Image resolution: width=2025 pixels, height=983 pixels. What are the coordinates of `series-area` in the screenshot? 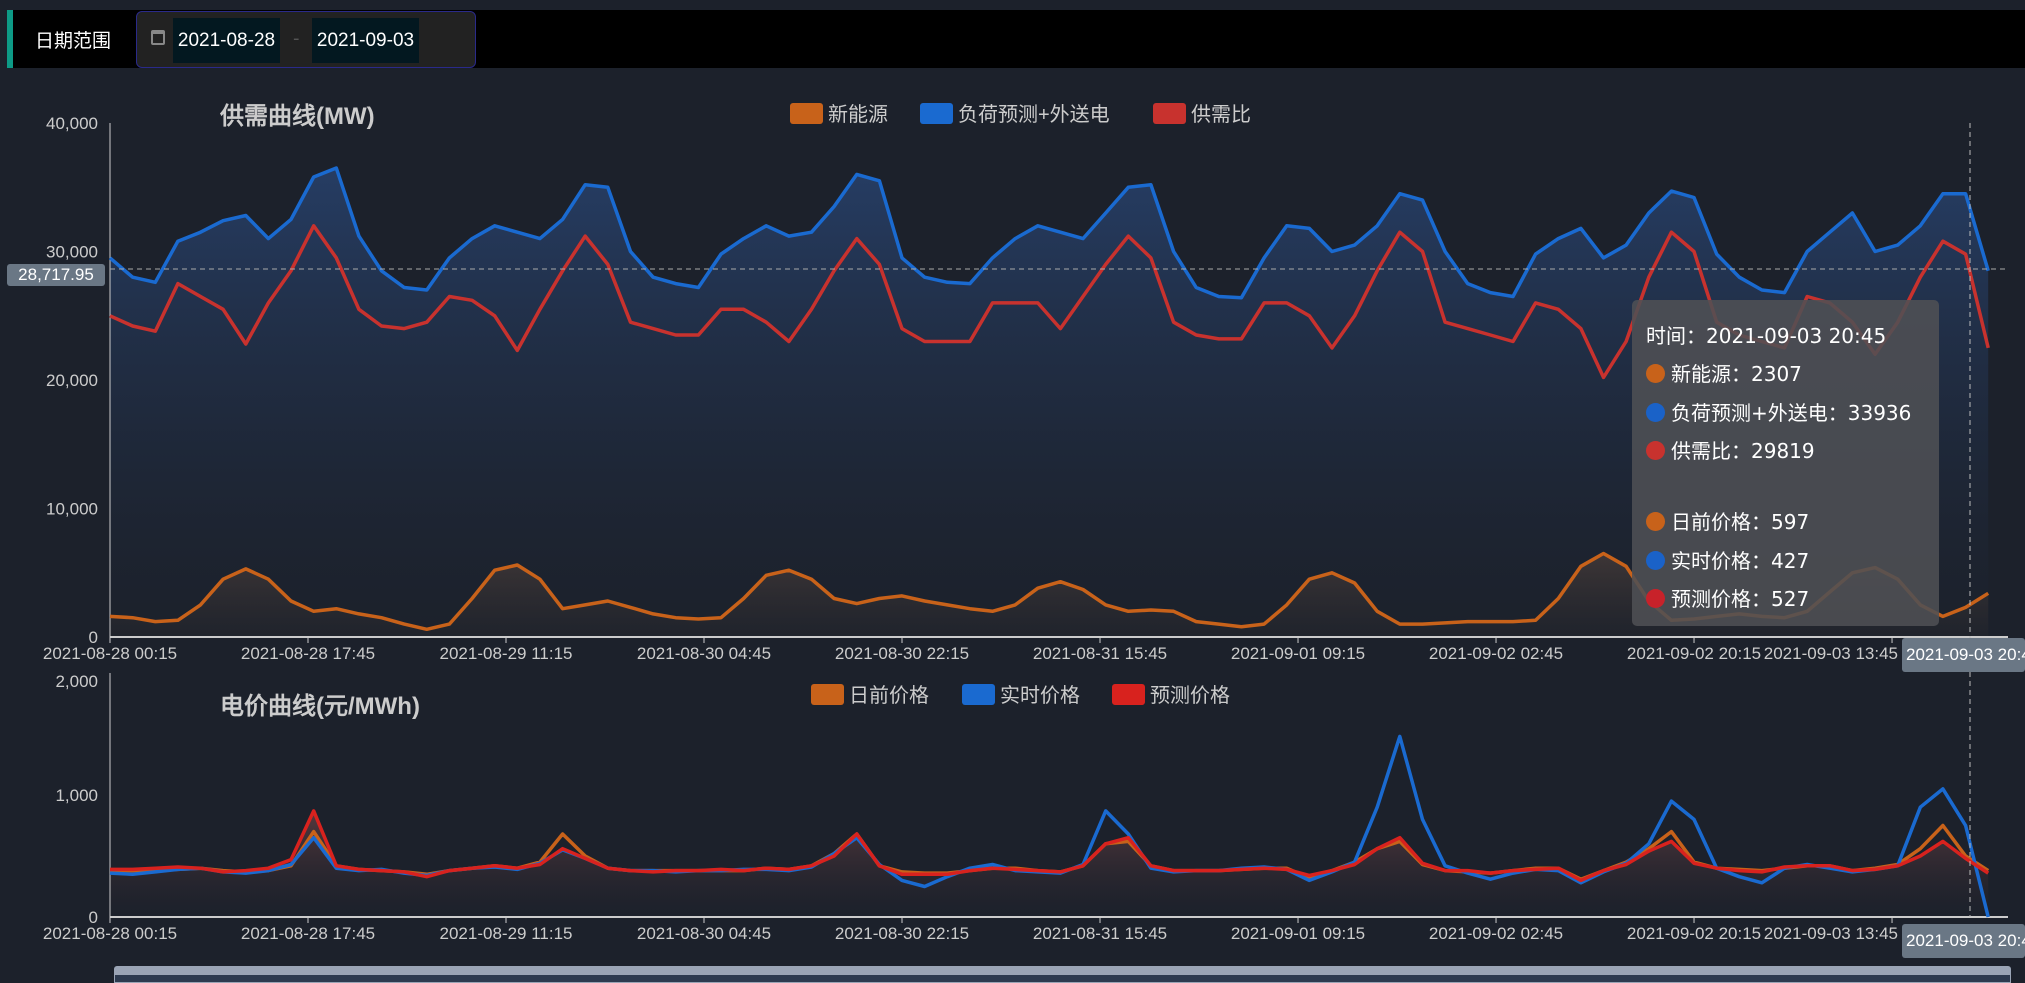 It's located at (1049, 863).